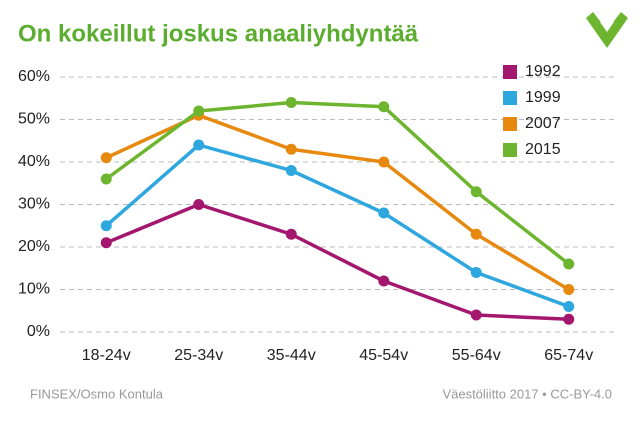 This screenshot has width=640, height=425. Describe the element at coordinates (291, 355) in the screenshot. I see `x-tick-label: 35-44v` at that location.